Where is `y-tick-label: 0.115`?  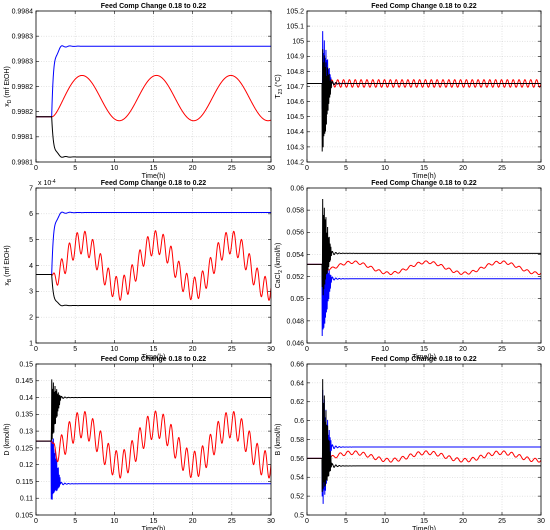
y-tick-label: 0.115 is located at coordinates (24, 482).